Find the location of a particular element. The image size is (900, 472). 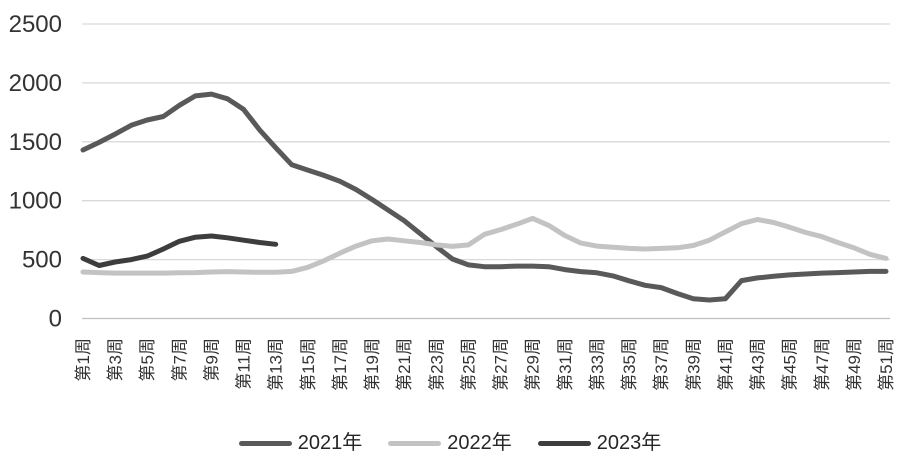

x-axis-tick-label: 第33周 is located at coordinates (597, 364).